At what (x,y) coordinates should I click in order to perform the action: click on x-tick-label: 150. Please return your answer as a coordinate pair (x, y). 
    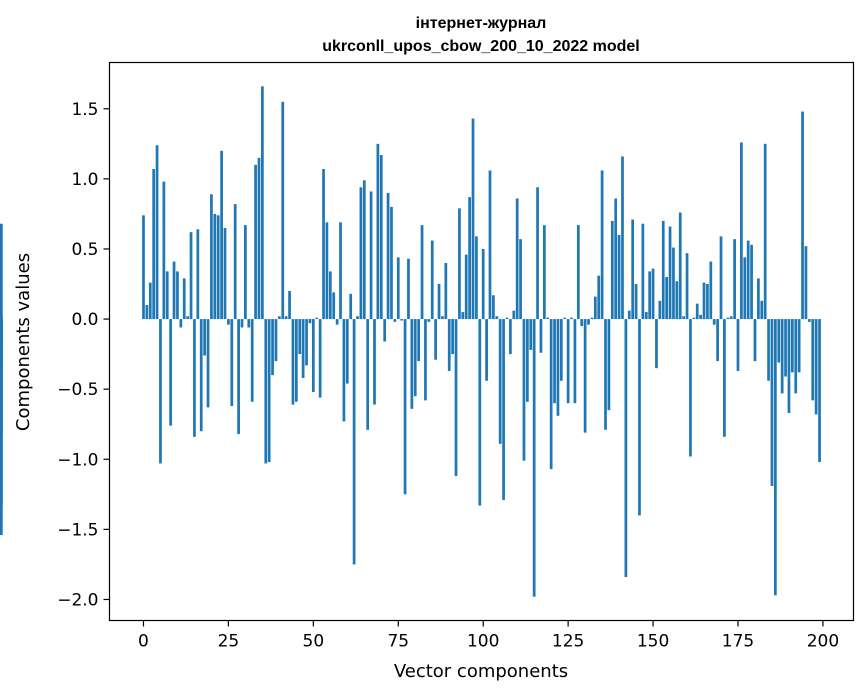
    Looking at the image, I should click on (653, 642).